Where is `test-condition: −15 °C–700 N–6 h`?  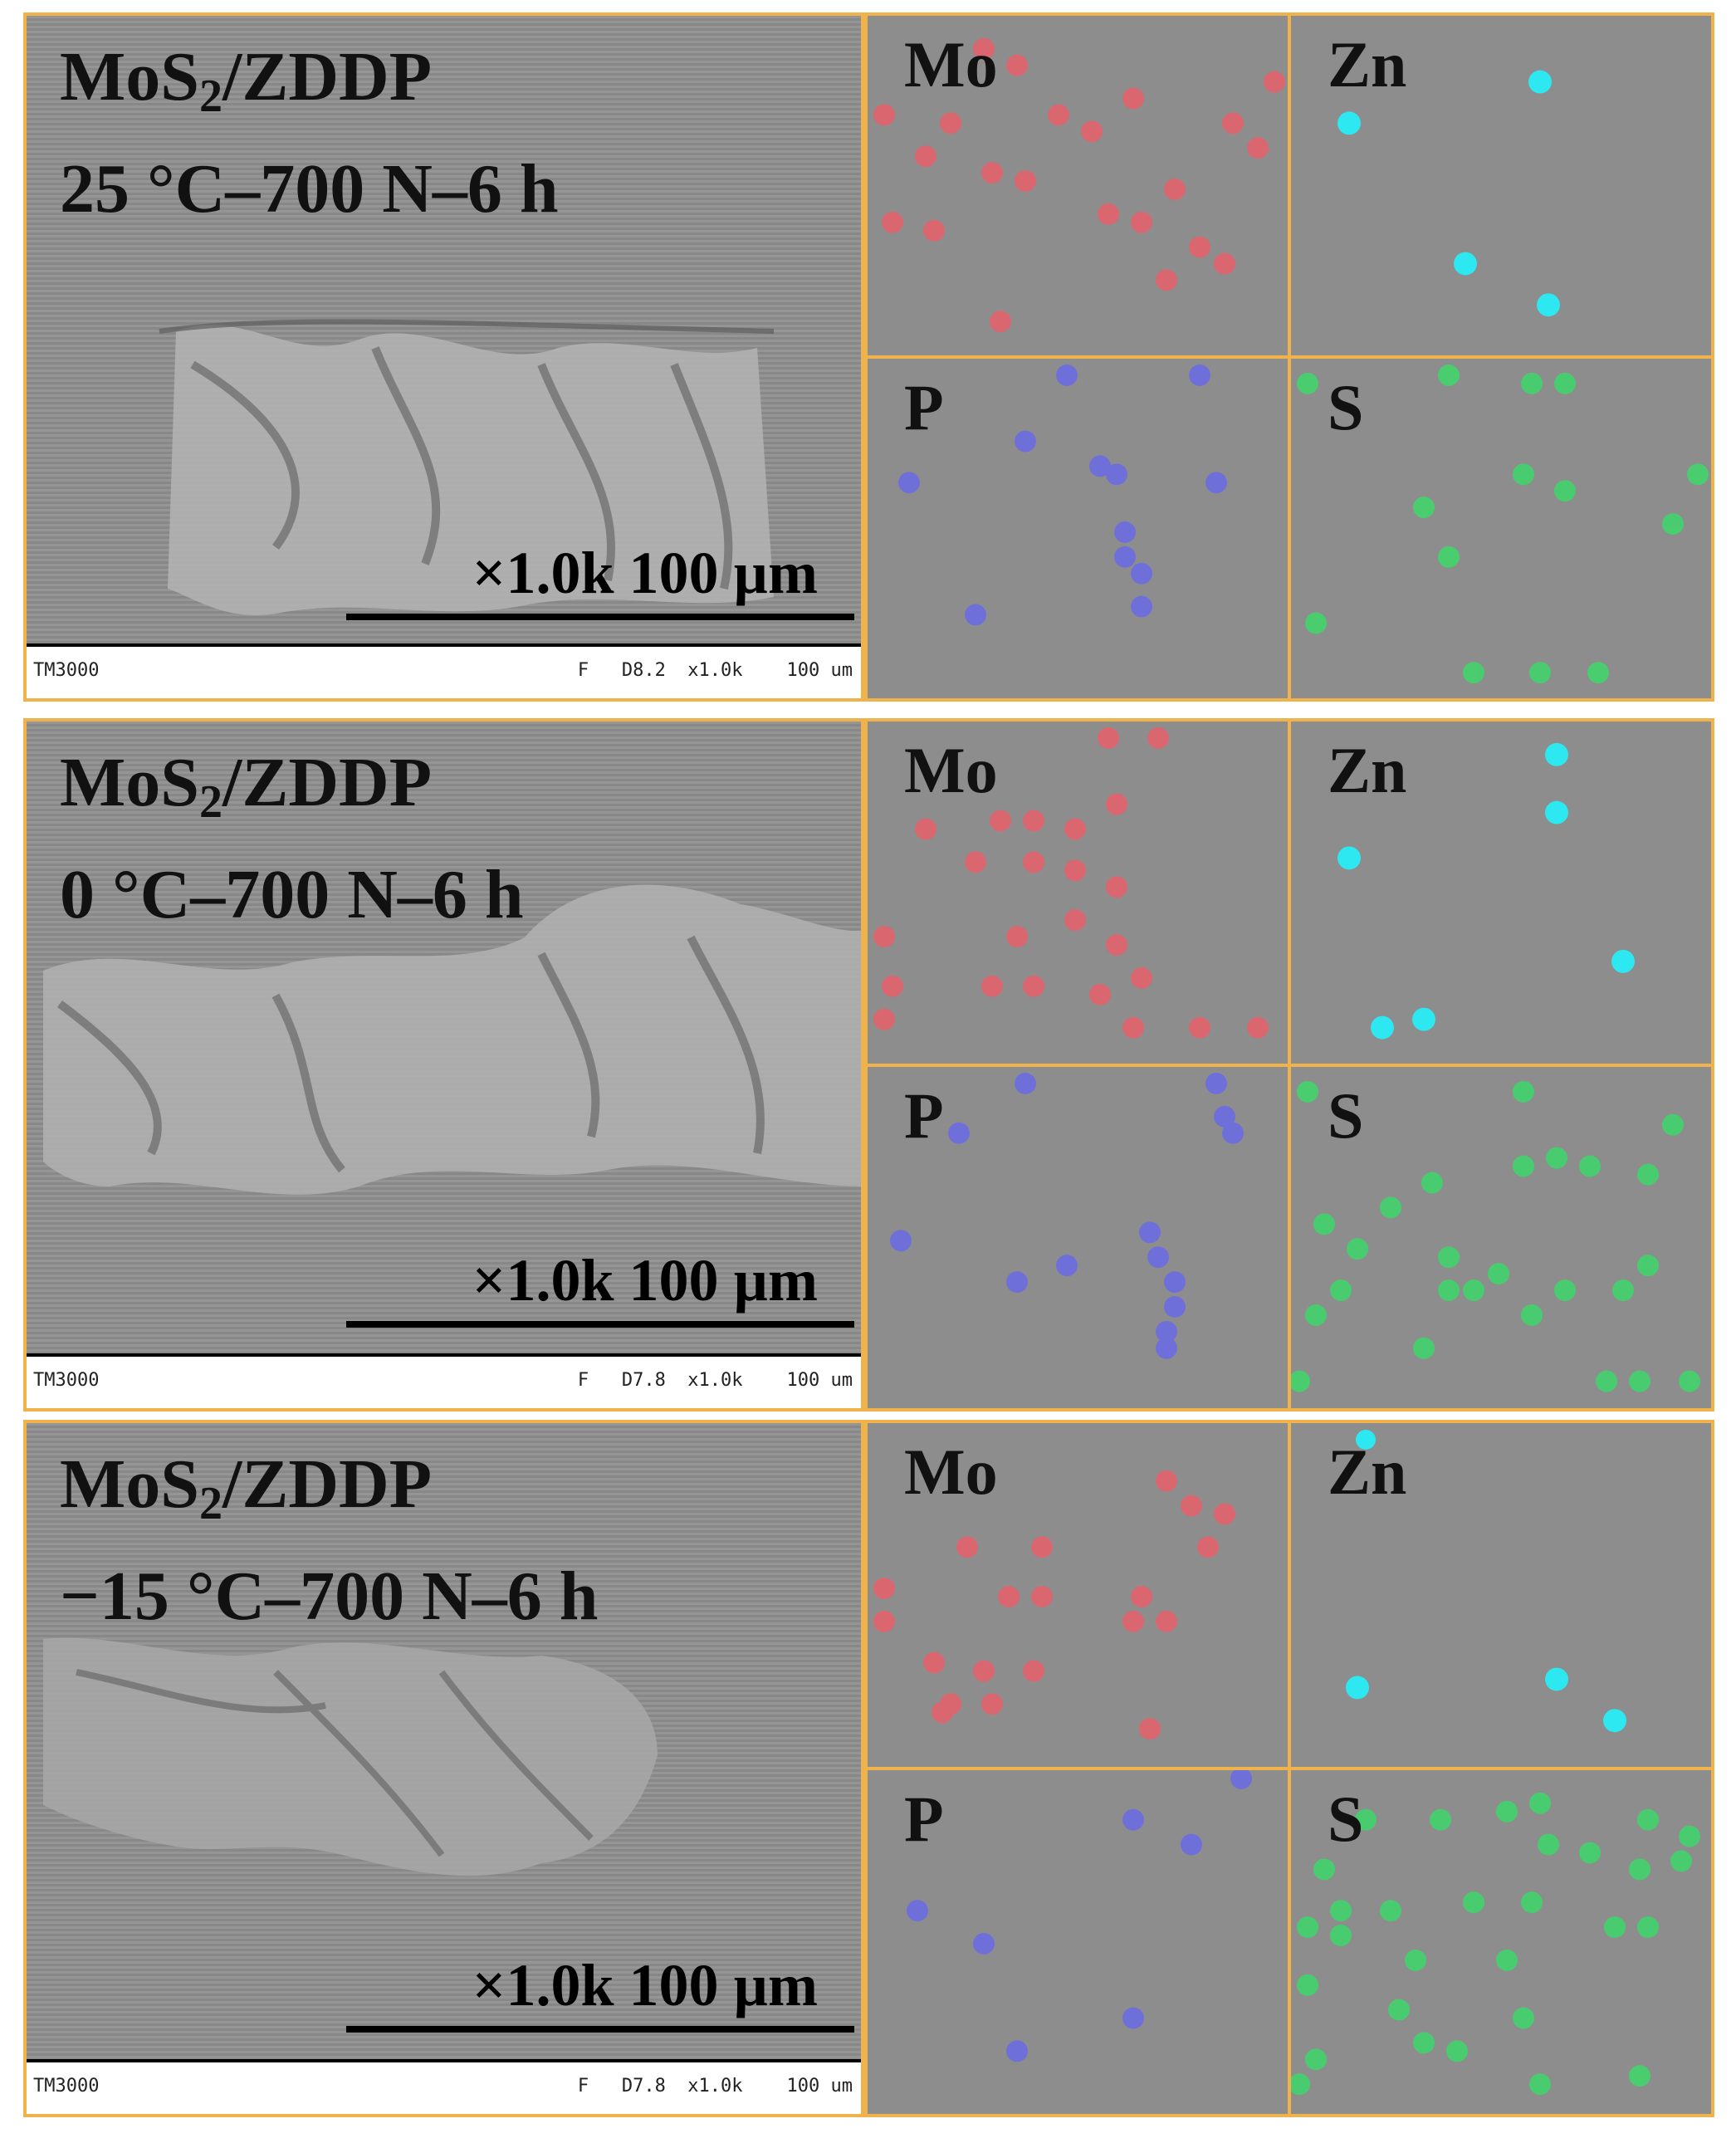 test-condition: −15 °C–700 N–6 h is located at coordinates (329, 1596).